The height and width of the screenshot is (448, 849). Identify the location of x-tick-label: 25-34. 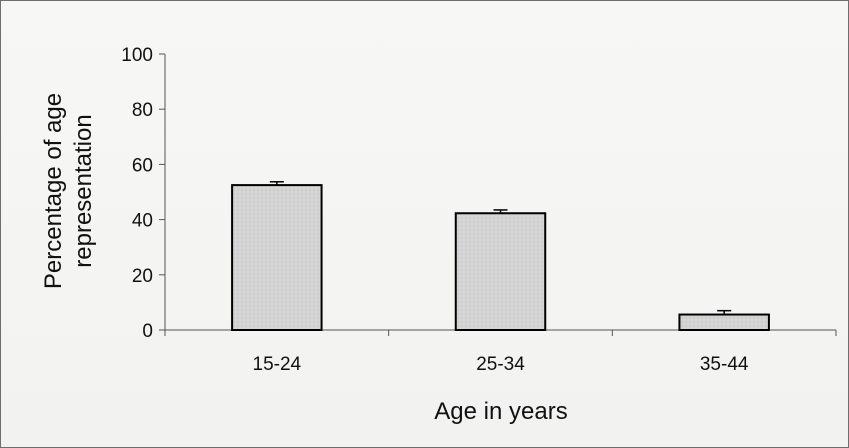
(500, 364).